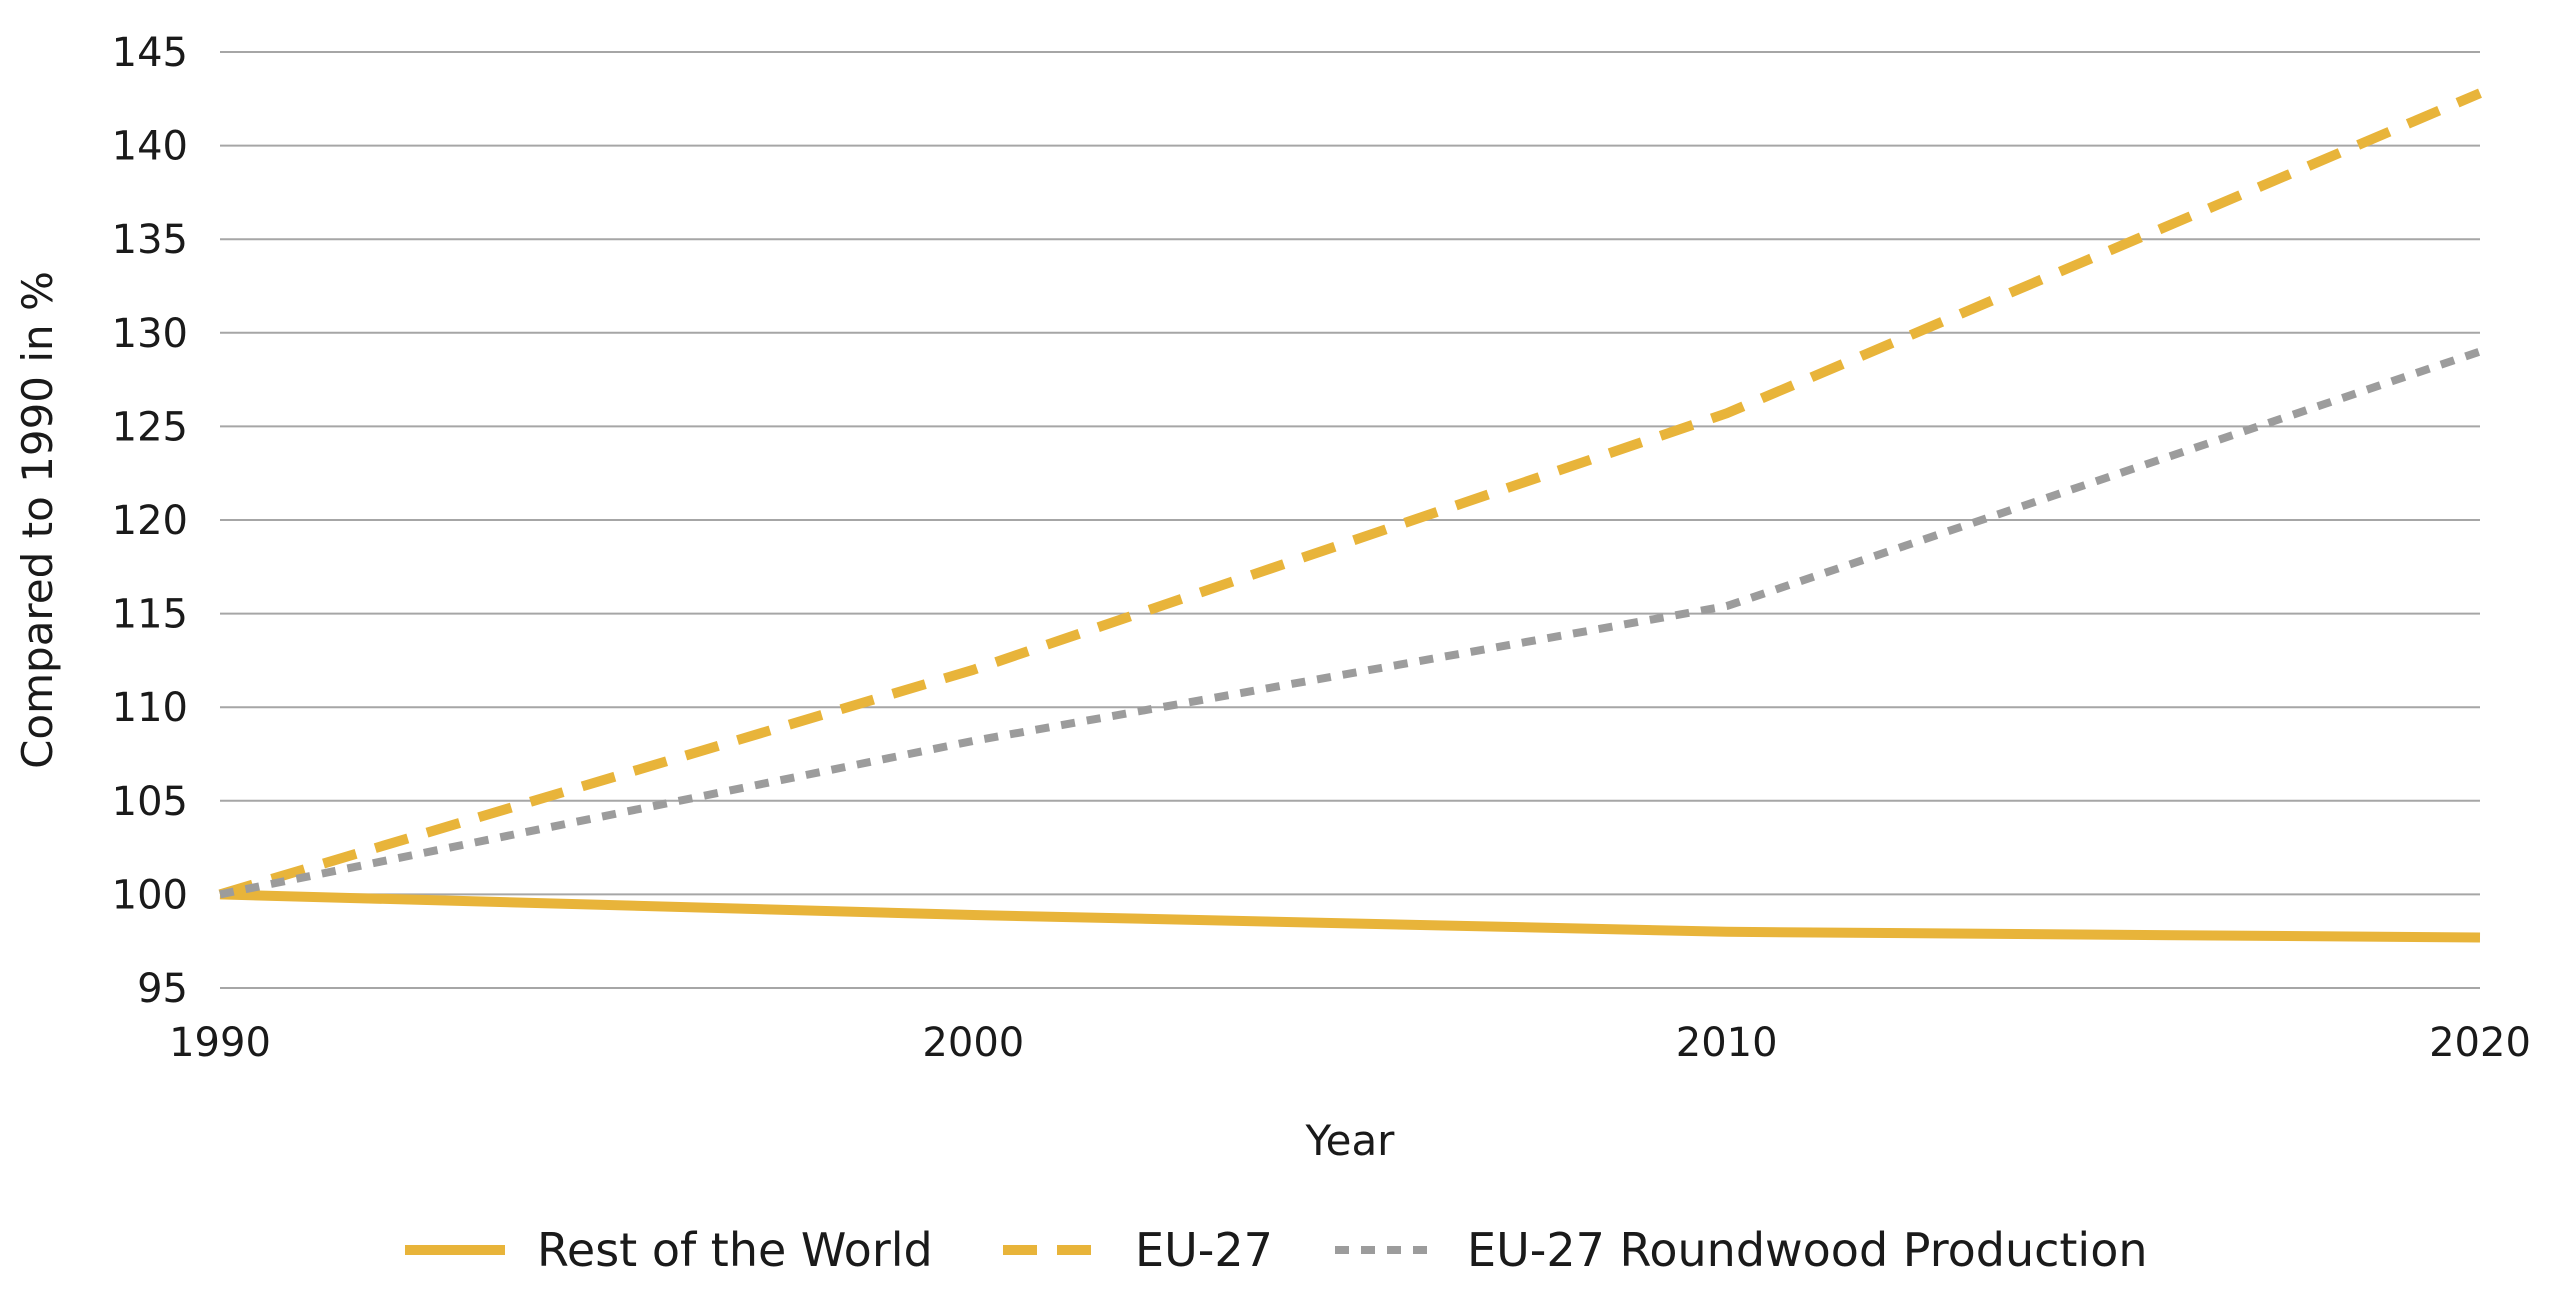  Describe the element at coordinates (1350, 916) in the screenshot. I see `series-line-rest-of-the-world` at that location.